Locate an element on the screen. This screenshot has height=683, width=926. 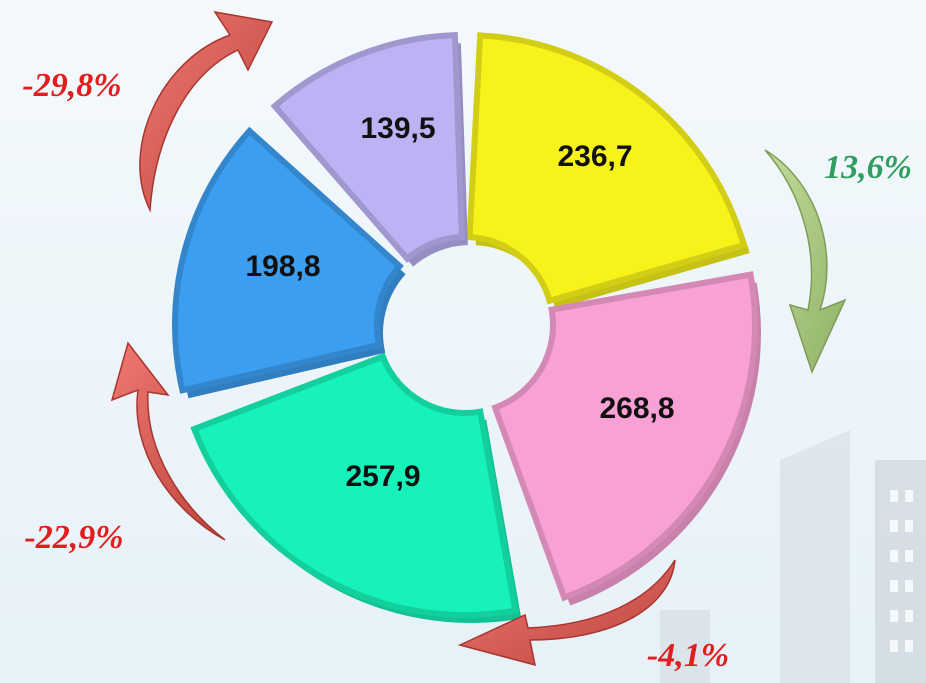
segment-label: 236,7 is located at coordinates (594, 156).